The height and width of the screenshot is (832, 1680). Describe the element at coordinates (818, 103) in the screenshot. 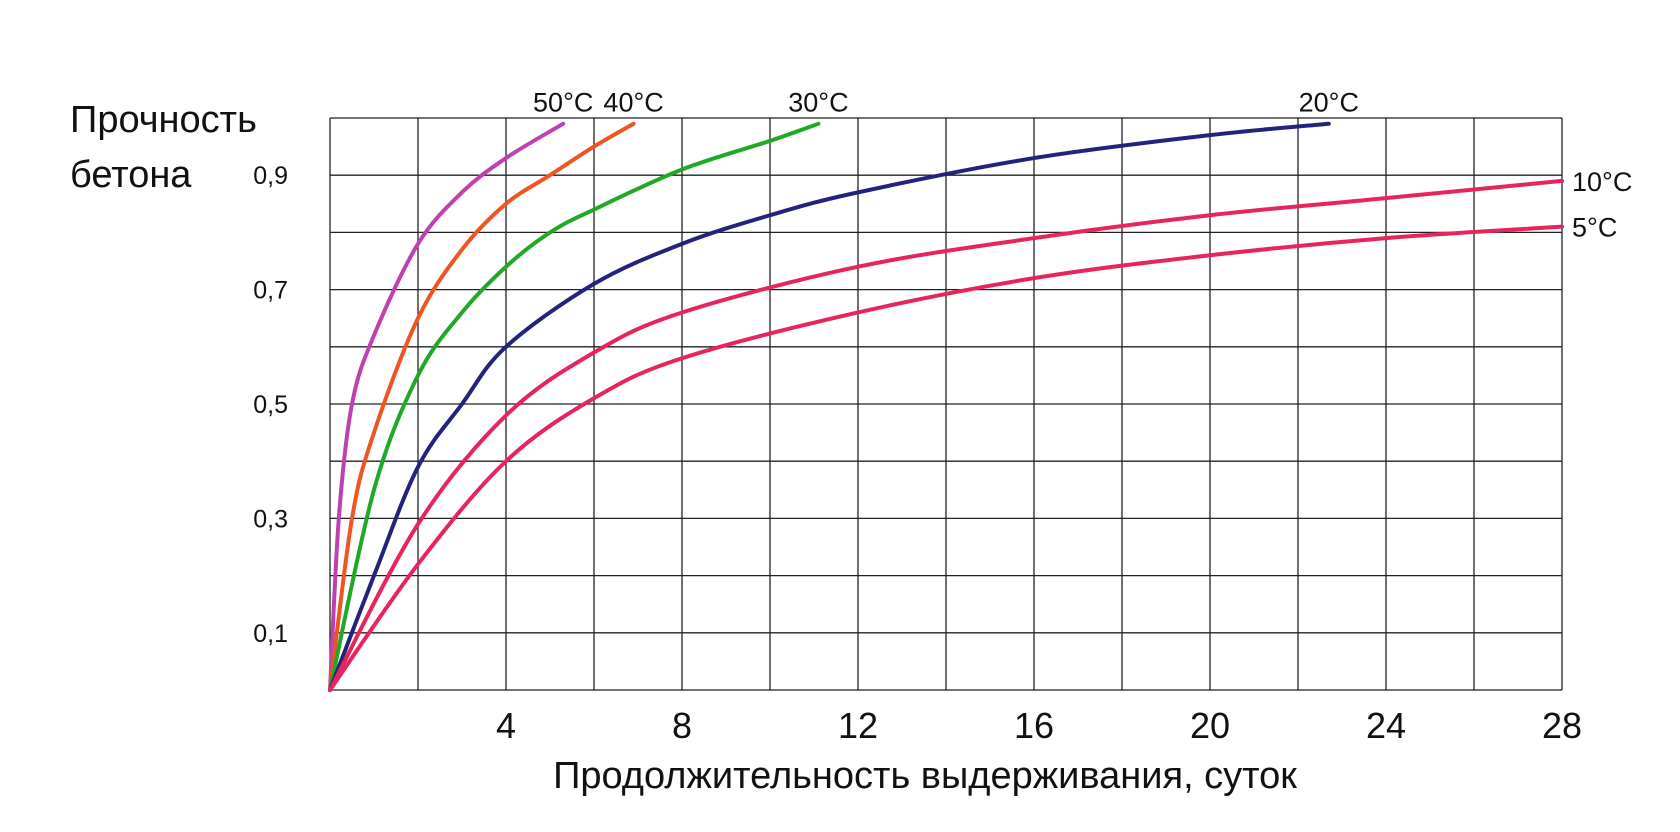

I see `series-label: 30°C` at that location.